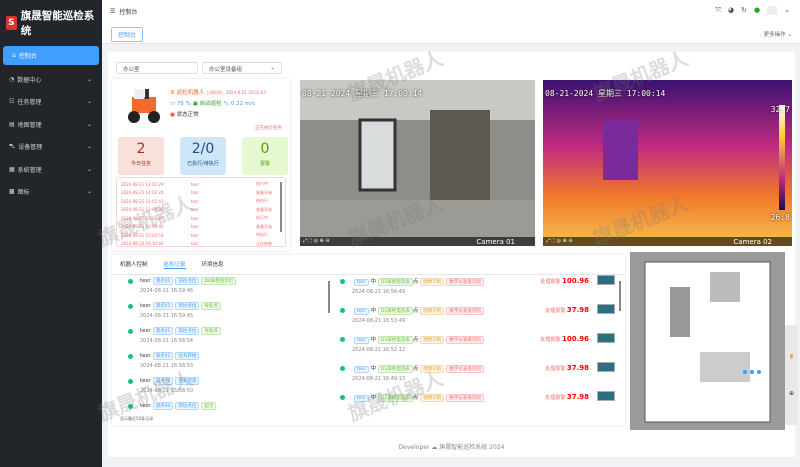  What do you see at coordinates (141, 156) in the screenshot?
I see `stat-card: 2 今日任务` at bounding box center [141, 156].